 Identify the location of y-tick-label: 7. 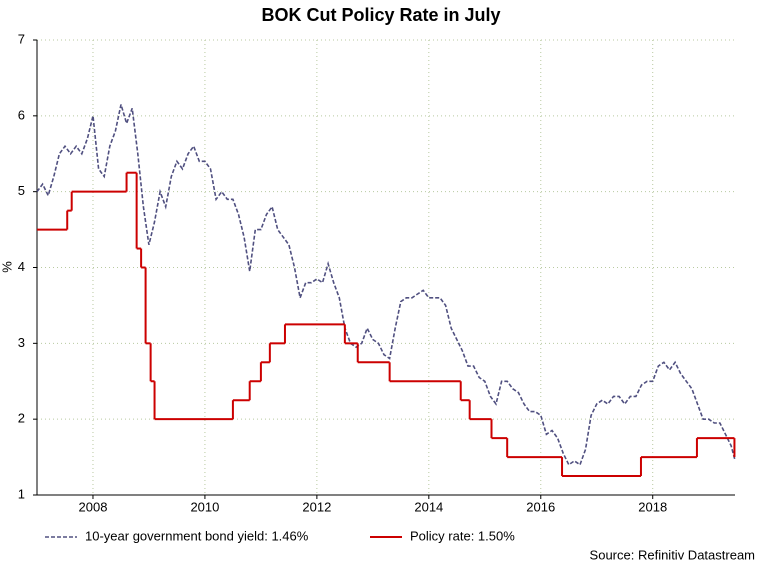
(21, 38).